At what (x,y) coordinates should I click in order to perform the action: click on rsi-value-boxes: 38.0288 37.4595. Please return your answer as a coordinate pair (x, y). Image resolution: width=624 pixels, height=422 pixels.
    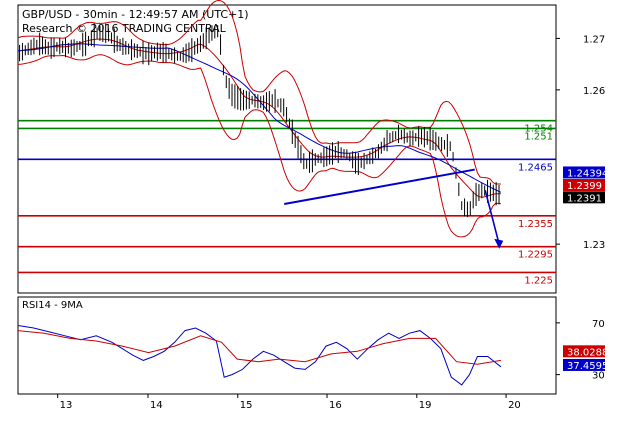
    Looking at the image, I should click on (585, 358).